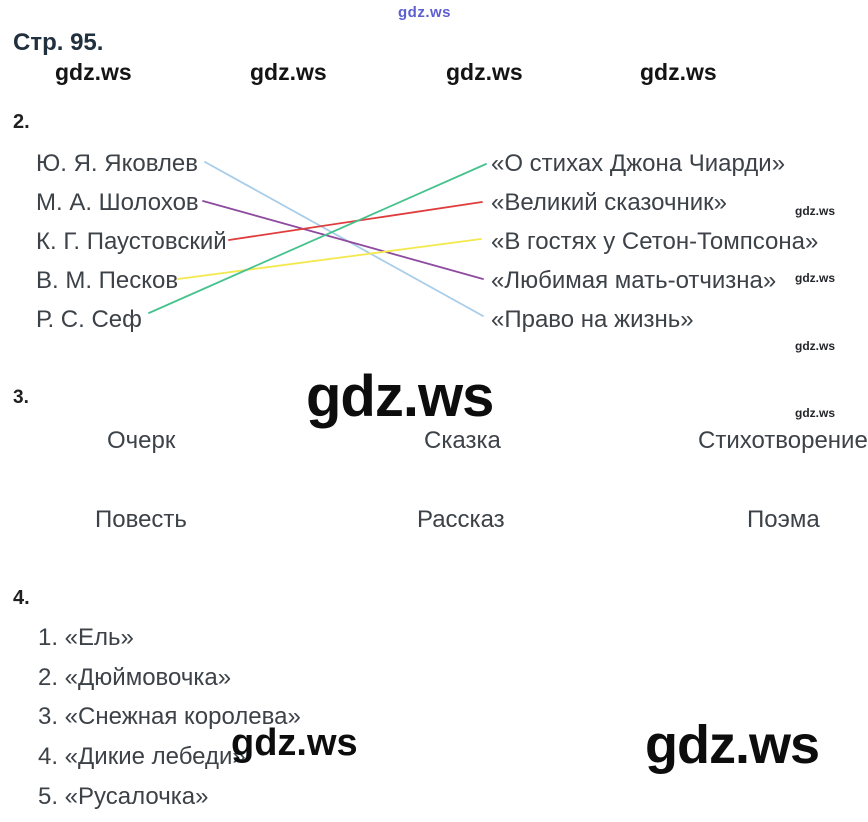  What do you see at coordinates (484, 72) in the screenshot?
I see `watermark-row-3: gdz.ws` at bounding box center [484, 72].